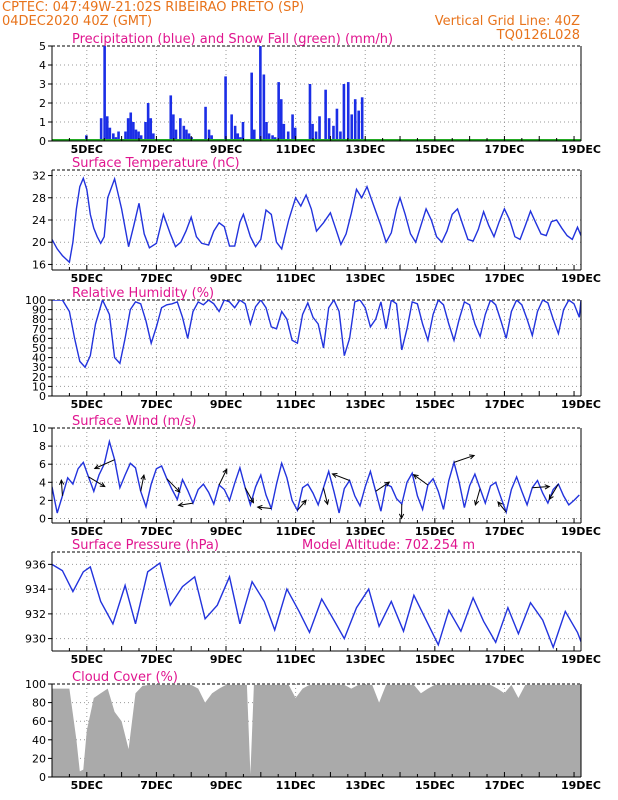  Describe the element at coordinates (39, 329) in the screenshot. I see `y-tick-label: 70` at that location.